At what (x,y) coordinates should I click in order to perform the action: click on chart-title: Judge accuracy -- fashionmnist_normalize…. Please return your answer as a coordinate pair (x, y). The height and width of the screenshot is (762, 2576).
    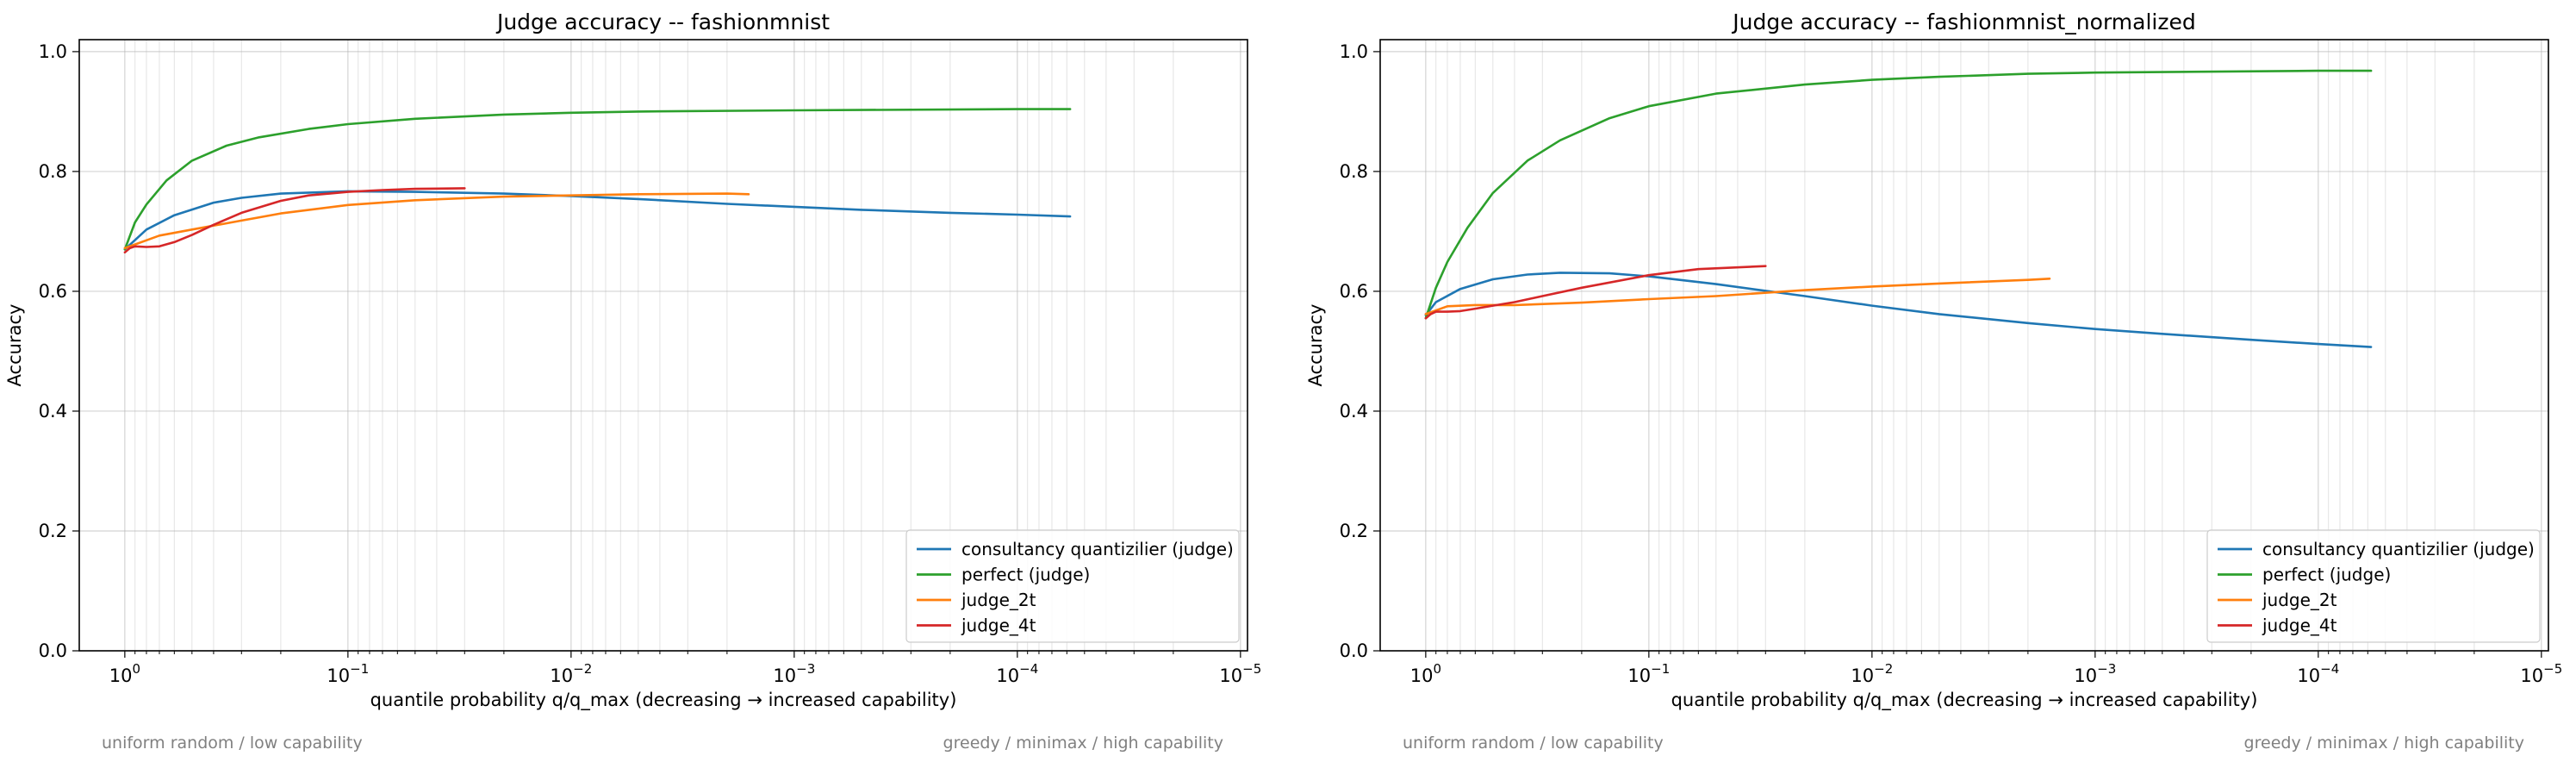
    Looking at the image, I should click on (1963, 21).